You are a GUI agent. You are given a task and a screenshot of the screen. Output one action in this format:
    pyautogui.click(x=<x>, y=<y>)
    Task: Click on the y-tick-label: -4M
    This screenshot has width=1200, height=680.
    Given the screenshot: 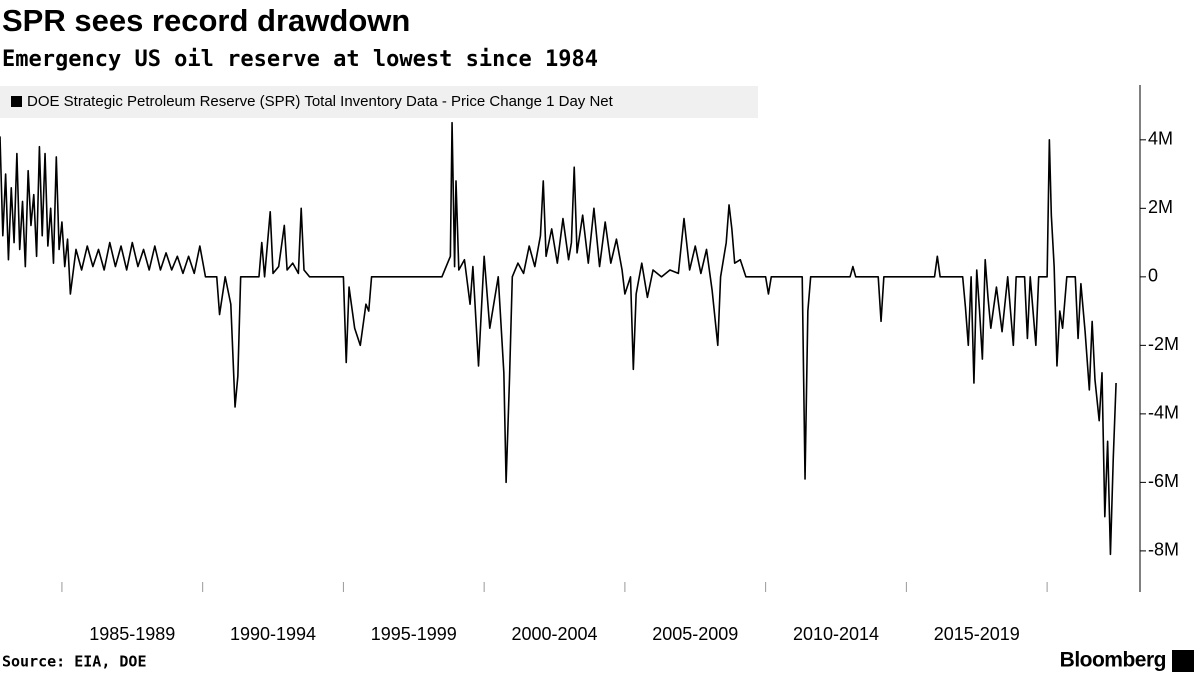 What is the action you would take?
    pyautogui.click(x=1163, y=413)
    